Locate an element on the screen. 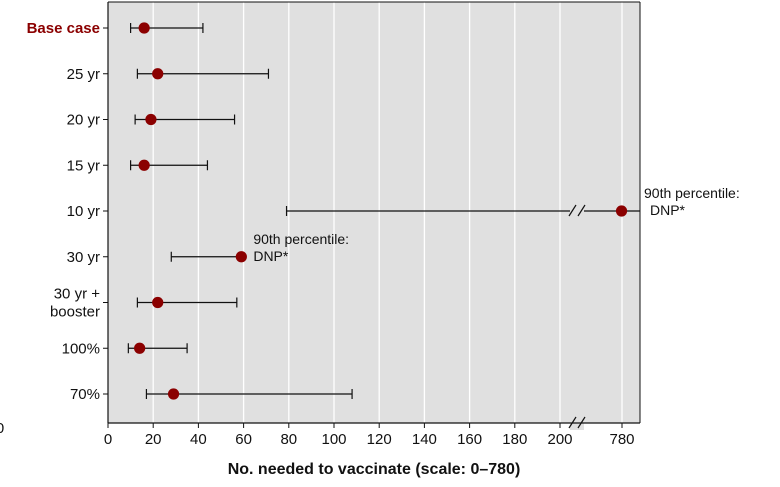  x-tick-label: 180 is located at coordinates (514, 439).